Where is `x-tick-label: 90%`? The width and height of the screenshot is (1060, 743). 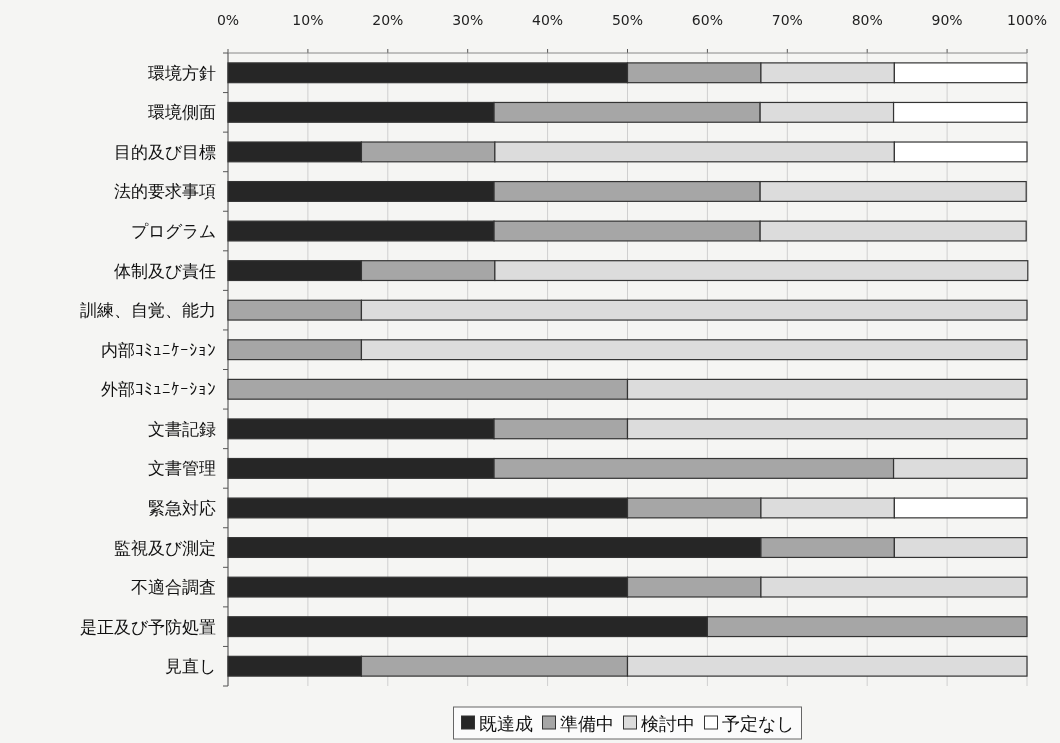
x-tick-label: 90% is located at coordinates (947, 20).